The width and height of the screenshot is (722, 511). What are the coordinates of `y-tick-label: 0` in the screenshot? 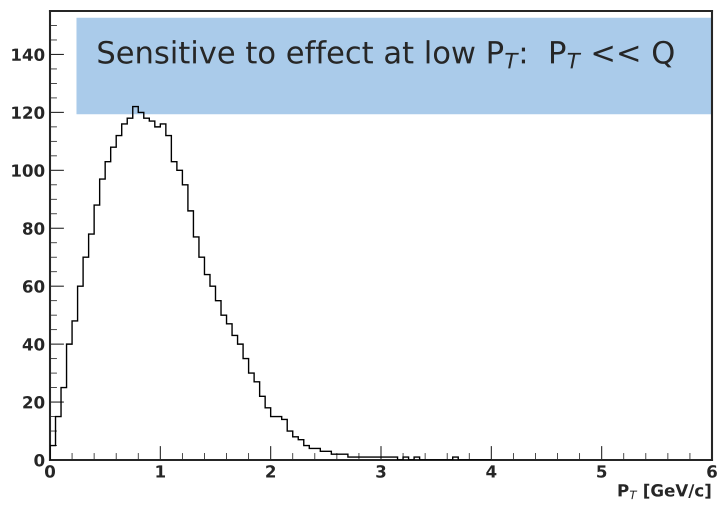 It's located at (39, 460).